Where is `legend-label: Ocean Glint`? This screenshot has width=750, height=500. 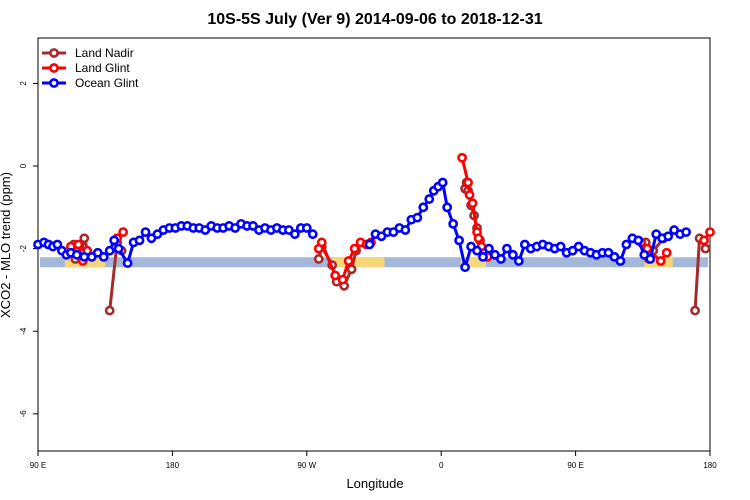 legend-label: Ocean Glint is located at coordinates (107, 83).